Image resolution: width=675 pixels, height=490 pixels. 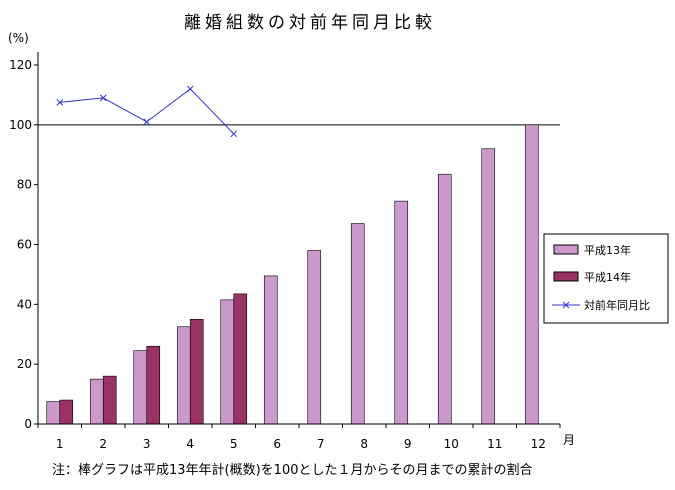 What do you see at coordinates (103, 444) in the screenshot?
I see `x-tick-label: 2` at bounding box center [103, 444].